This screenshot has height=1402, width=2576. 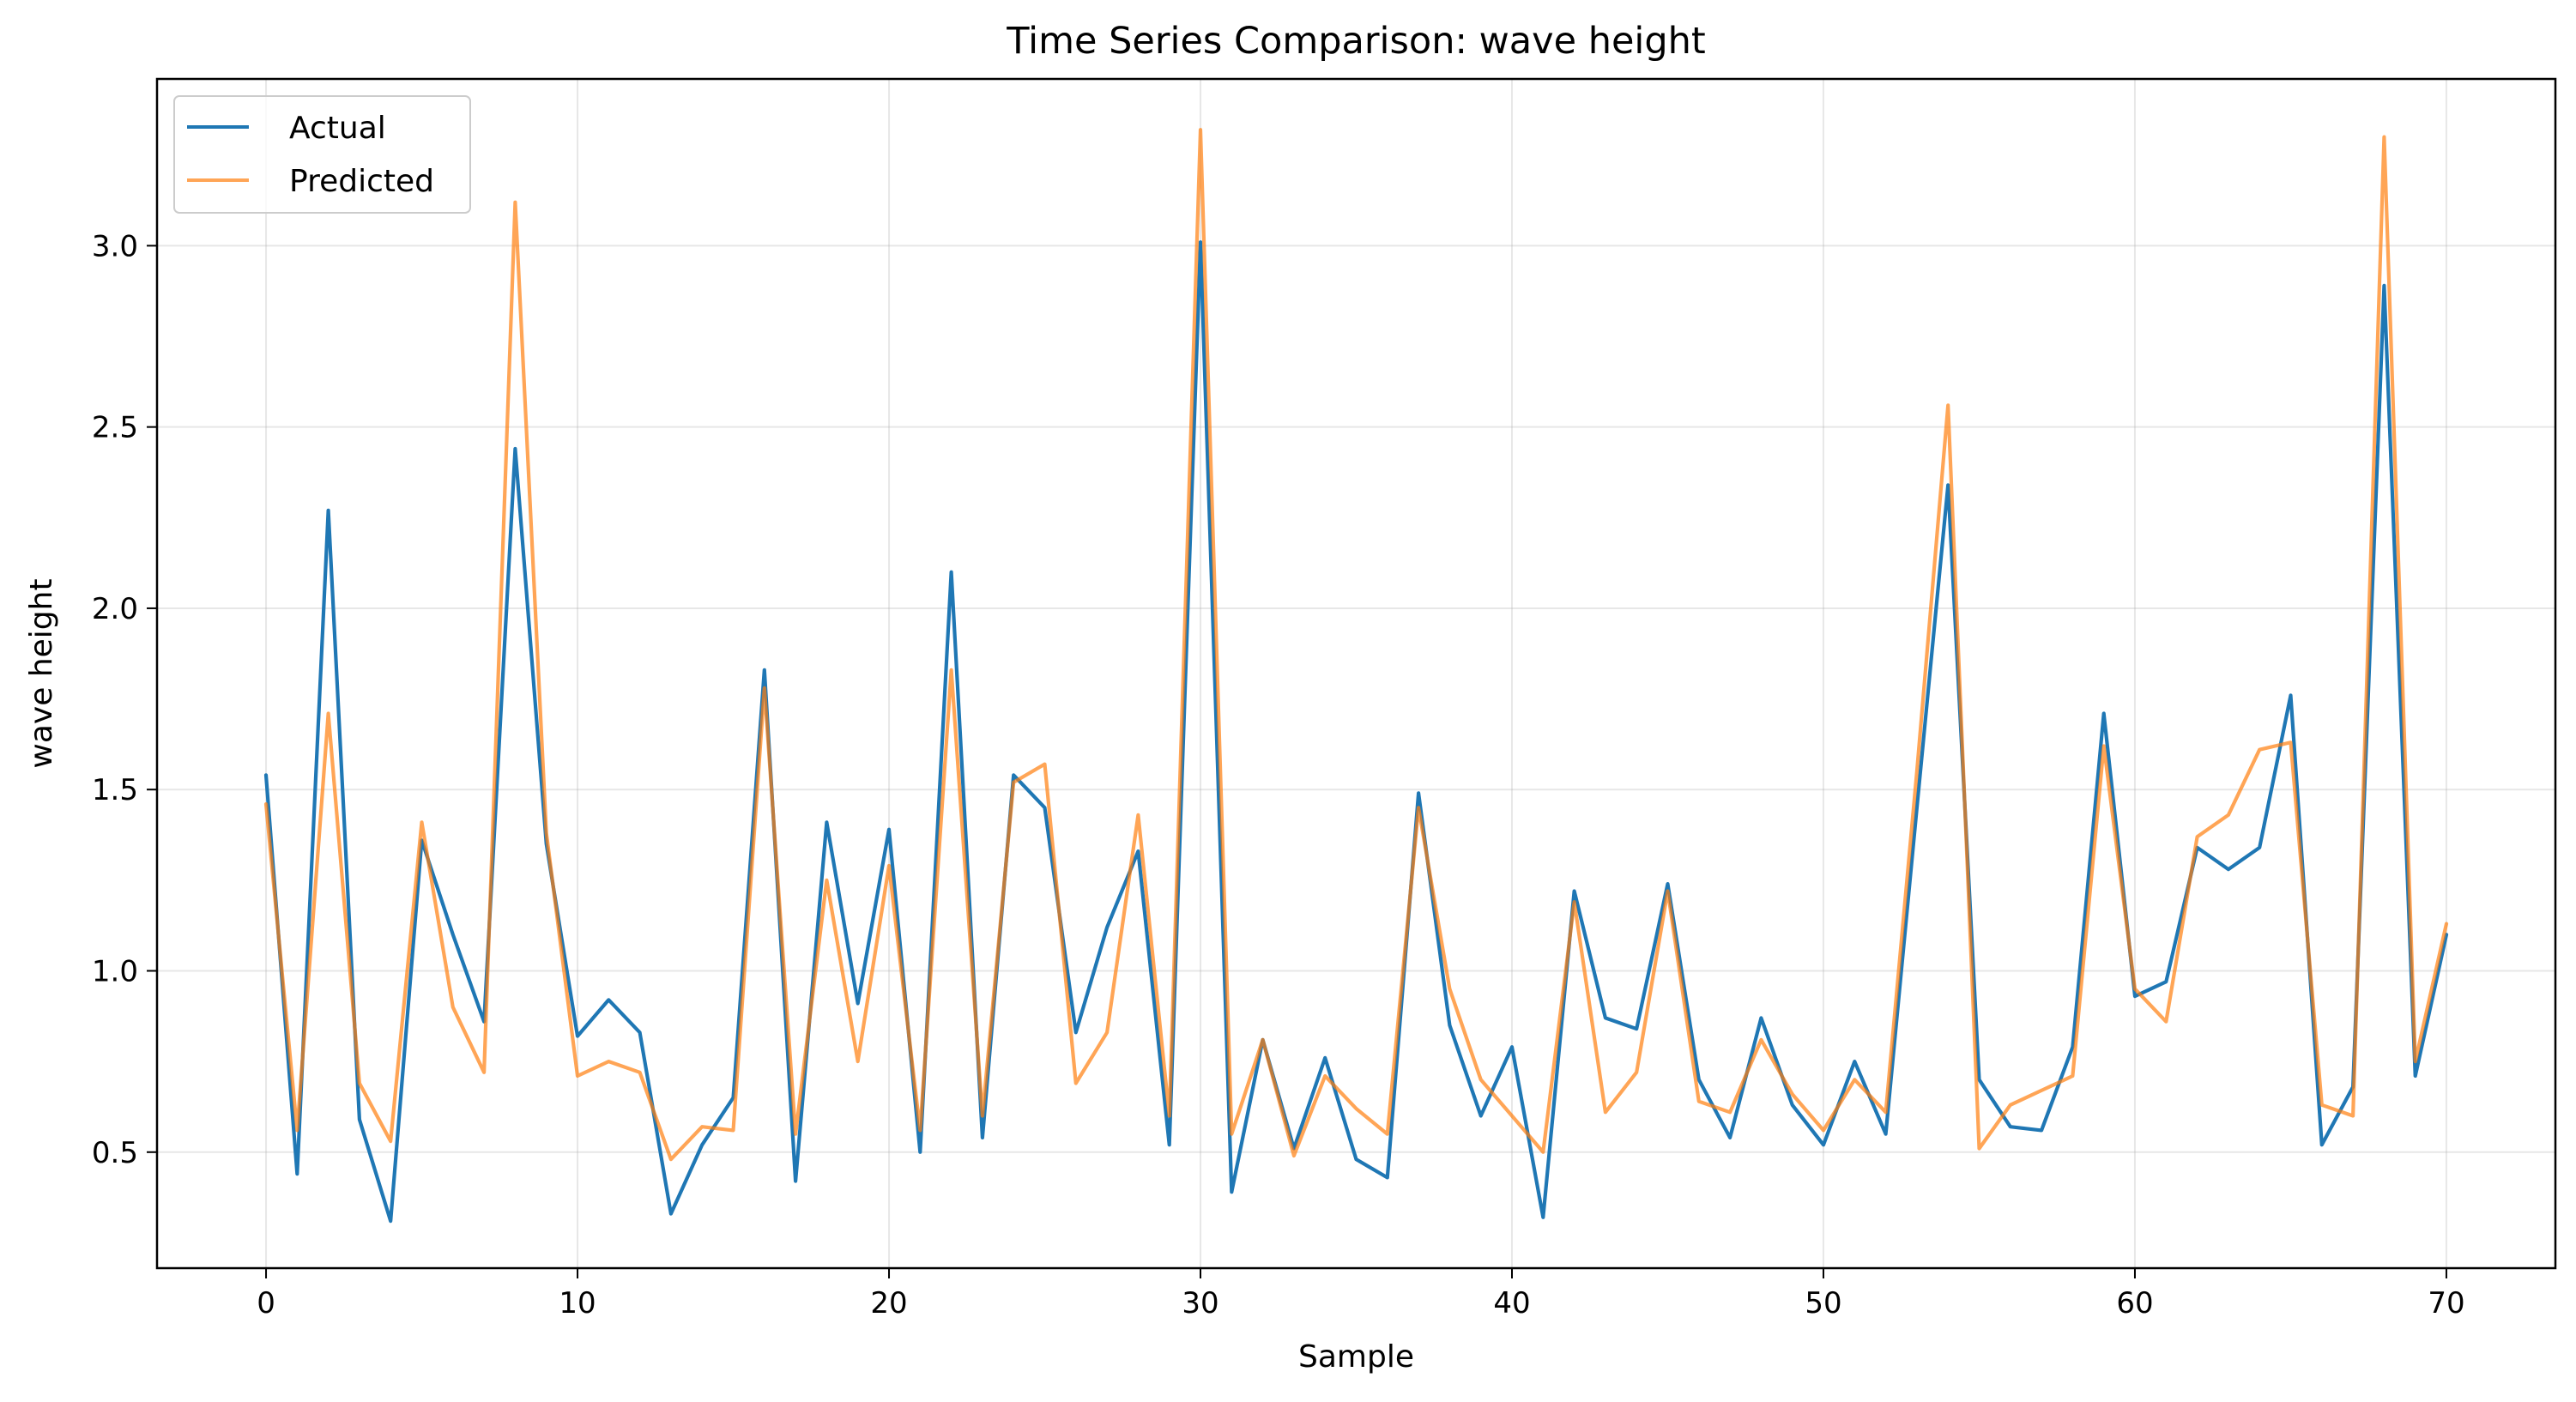 I want to click on y-tick-label: 1.0, so click(x=115, y=972).